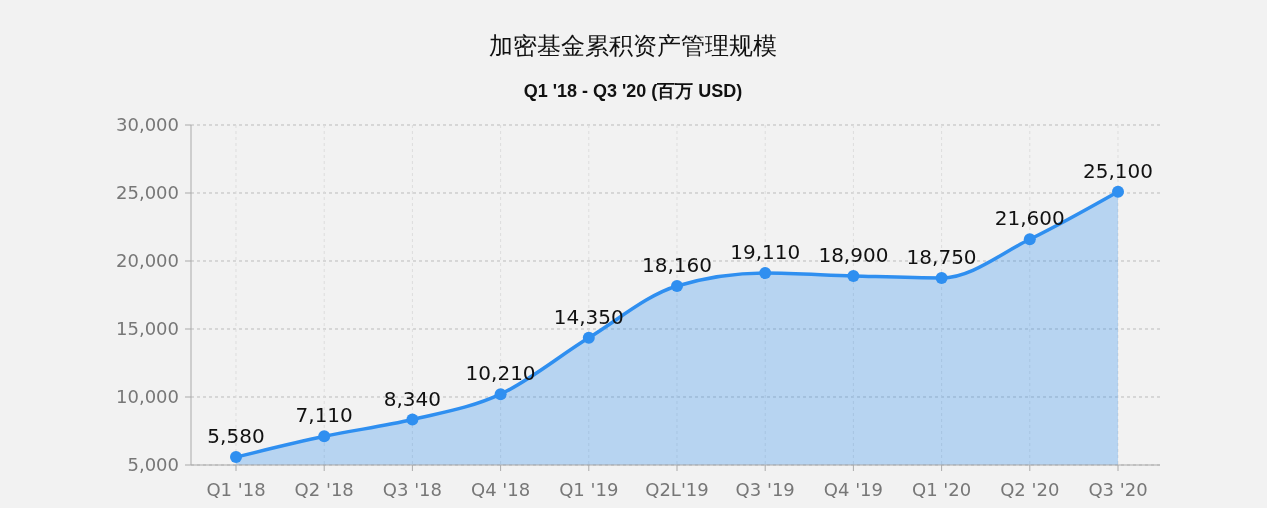 Image resolution: width=1267 pixels, height=508 pixels. Describe the element at coordinates (324, 489) in the screenshot. I see `x-tick-label: Q2 '18` at that location.